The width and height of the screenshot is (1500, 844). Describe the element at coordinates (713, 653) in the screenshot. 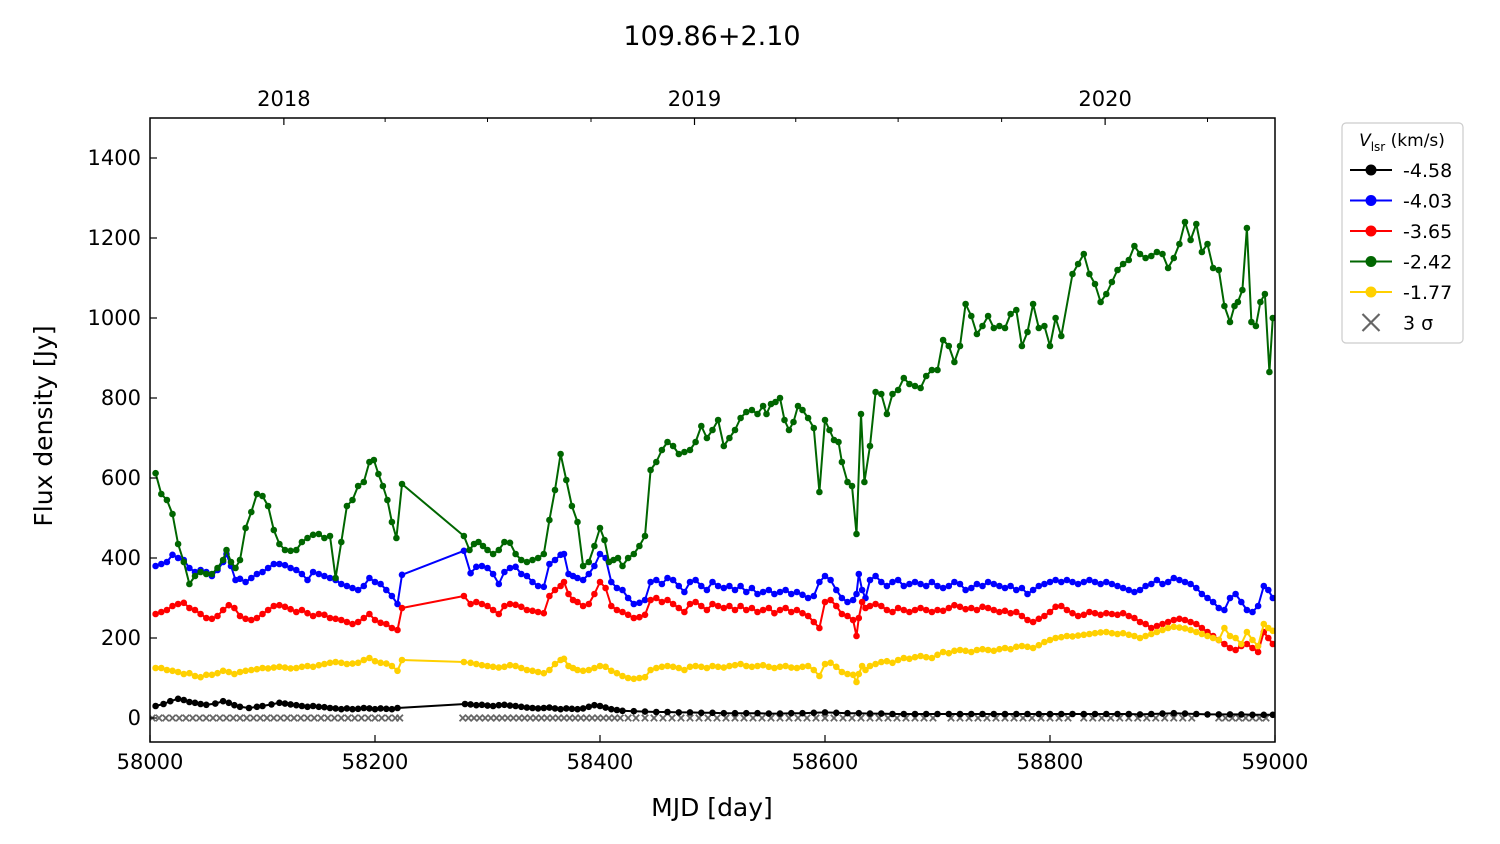

I see `series--1_77` at that location.